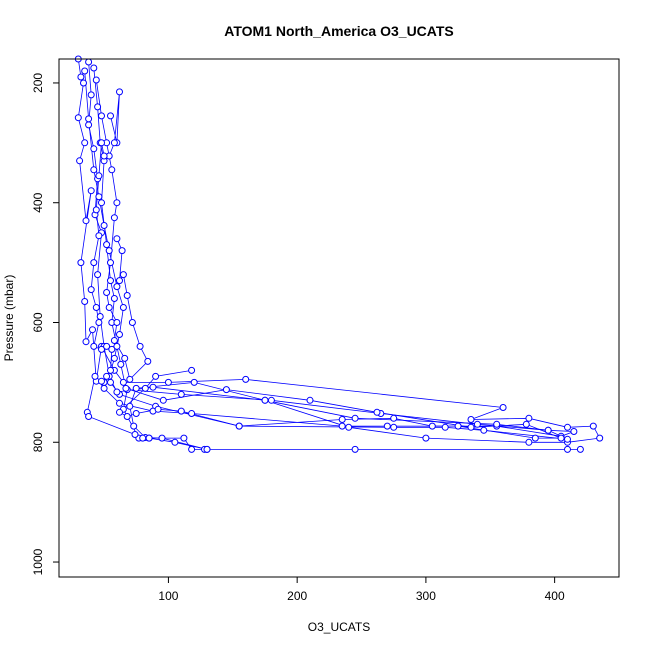 Image resolution: width=650 pixels, height=650 pixels. What do you see at coordinates (426, 596) in the screenshot?
I see `x-tick-label: 300` at bounding box center [426, 596].